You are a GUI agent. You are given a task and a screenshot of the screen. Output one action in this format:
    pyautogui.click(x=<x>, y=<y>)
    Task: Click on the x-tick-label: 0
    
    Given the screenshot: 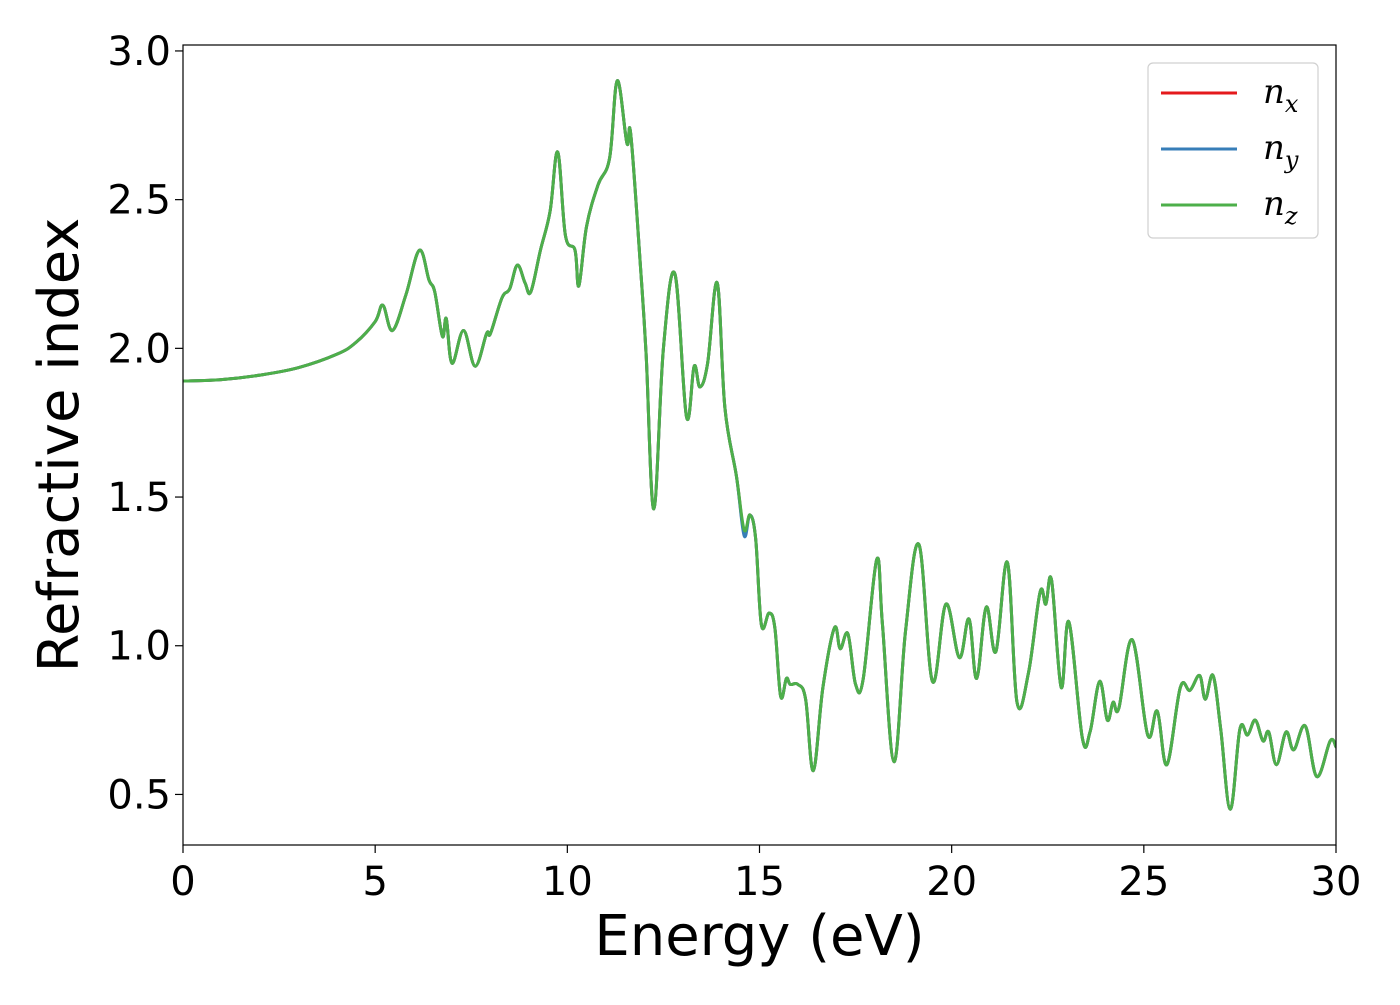 What is the action you would take?
    pyautogui.click(x=182, y=882)
    